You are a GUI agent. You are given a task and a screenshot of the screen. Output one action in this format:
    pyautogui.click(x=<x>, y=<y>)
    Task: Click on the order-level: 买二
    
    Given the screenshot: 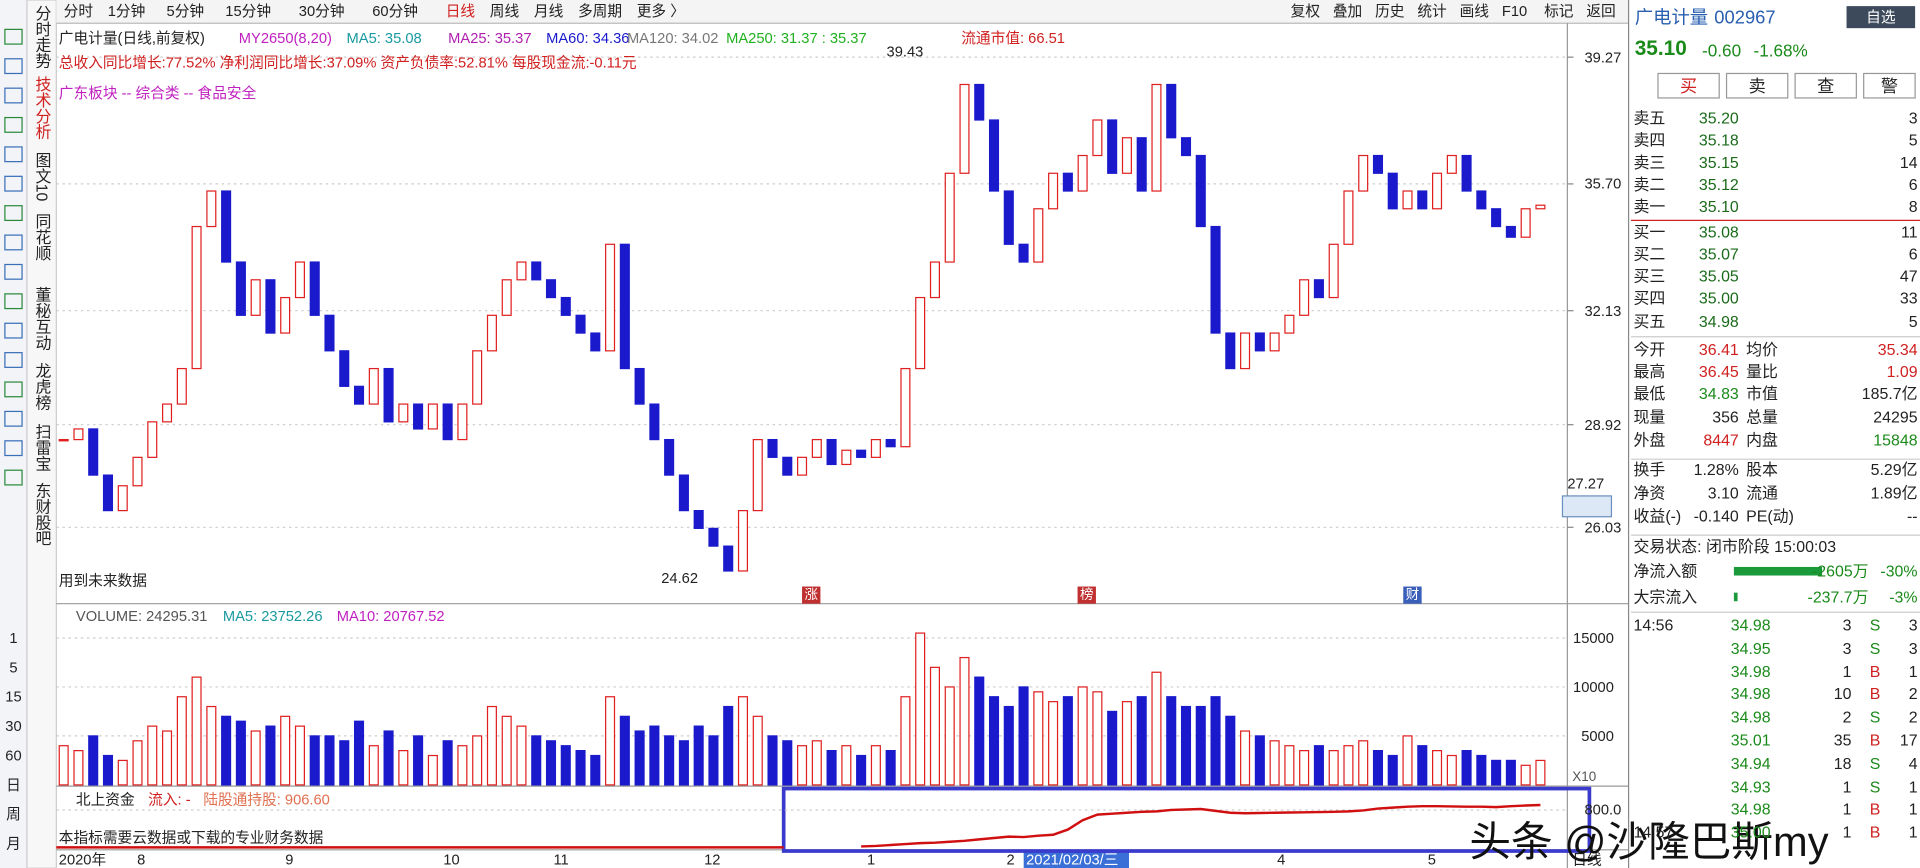 What is the action you would take?
    pyautogui.click(x=1649, y=254)
    